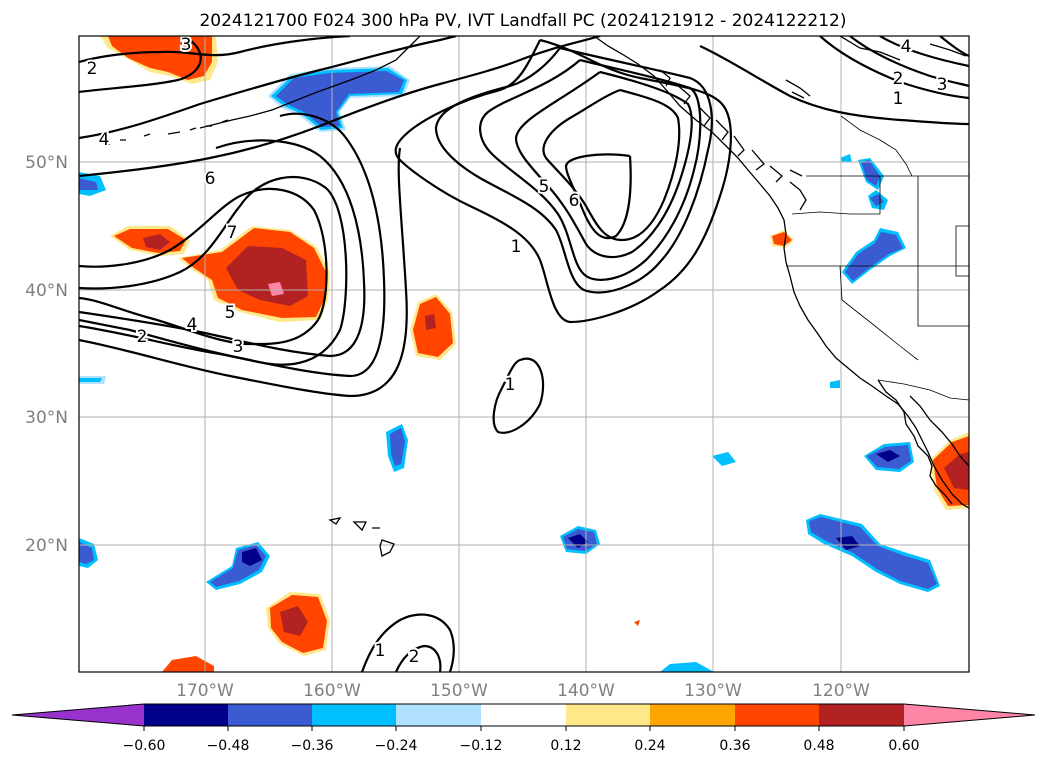  What do you see at coordinates (923, 390) in the screenshot?
I see `us-mexico-border` at bounding box center [923, 390].